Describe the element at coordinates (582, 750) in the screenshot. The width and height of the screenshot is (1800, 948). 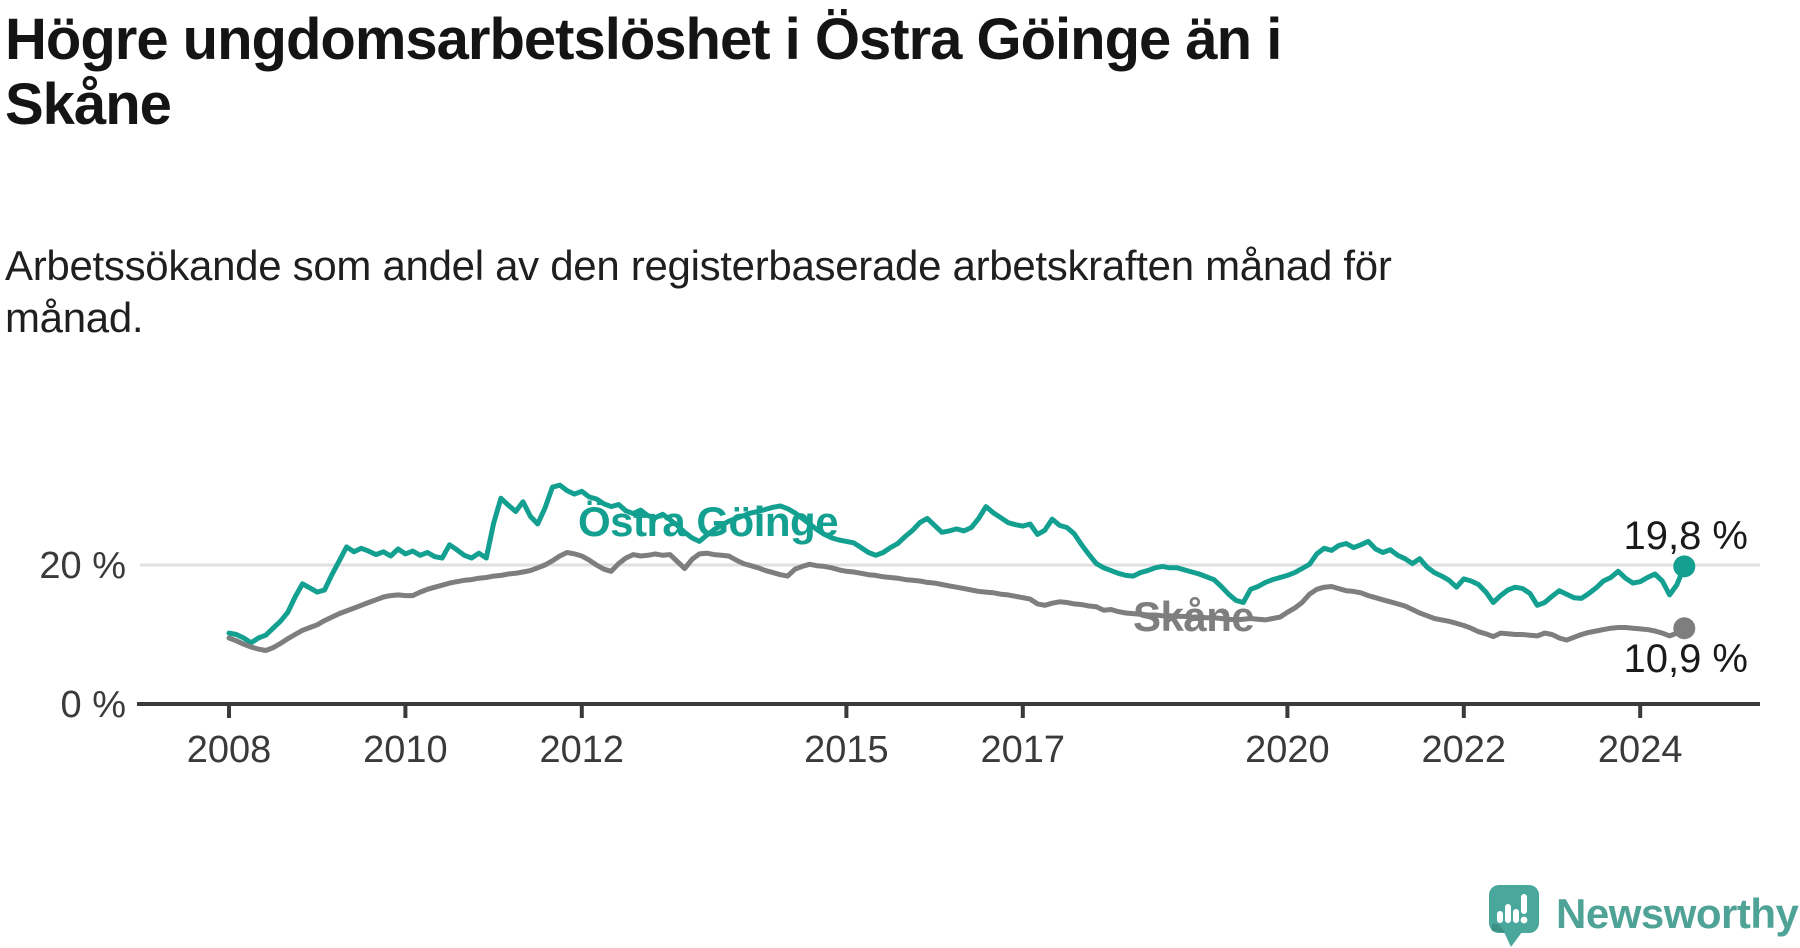
I see `x-tick-label-2012: 2012` at that location.